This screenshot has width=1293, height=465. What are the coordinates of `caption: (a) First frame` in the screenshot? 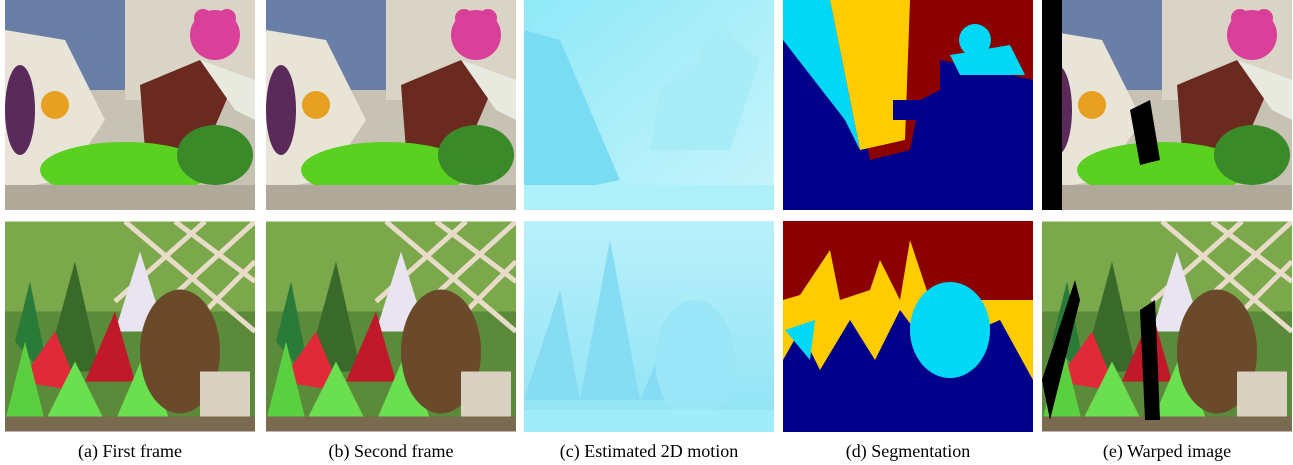 It's located at (130, 451).